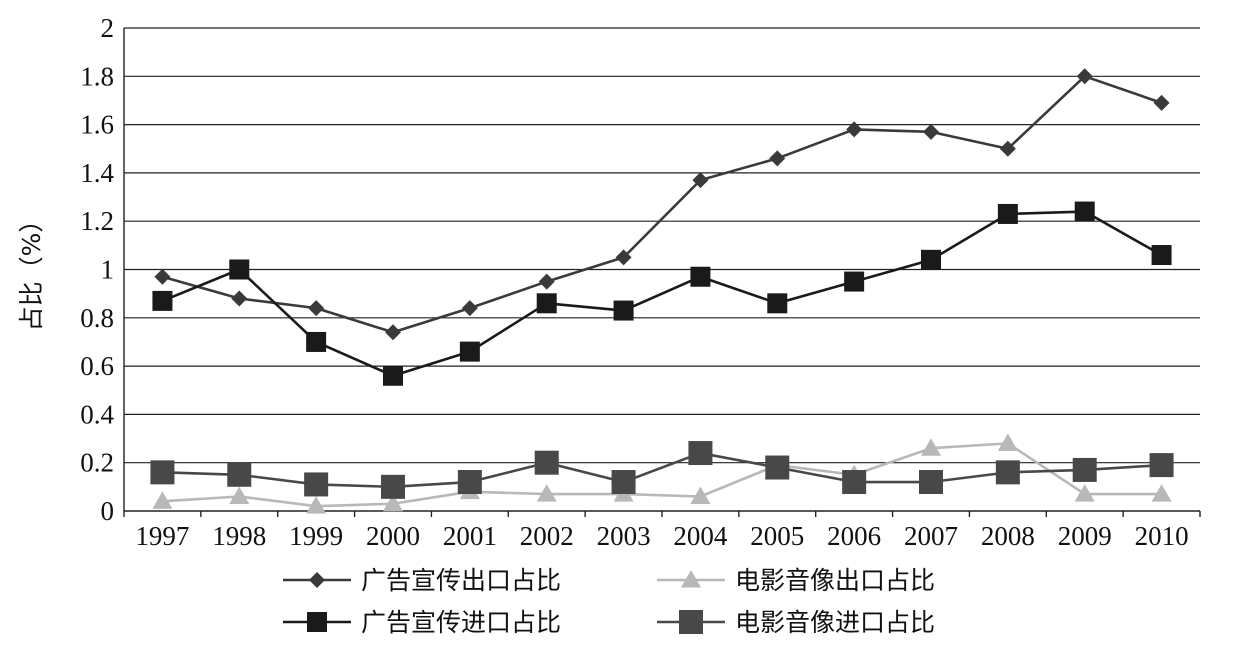  I want to click on x-tick-label: 2004, so click(700, 536).